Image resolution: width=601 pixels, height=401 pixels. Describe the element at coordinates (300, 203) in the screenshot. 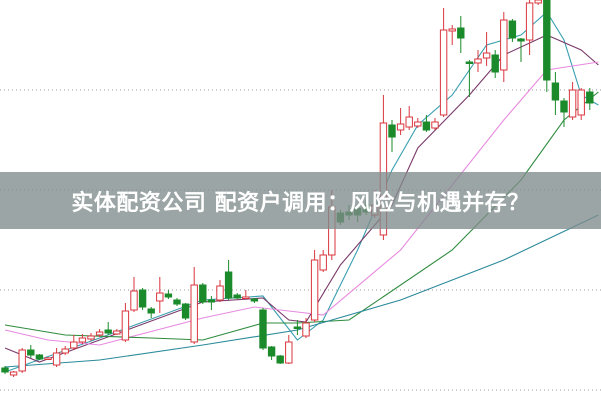

I see `headline-text: 实体配资公司 配资户调用：风险与机遇并存？` at that location.